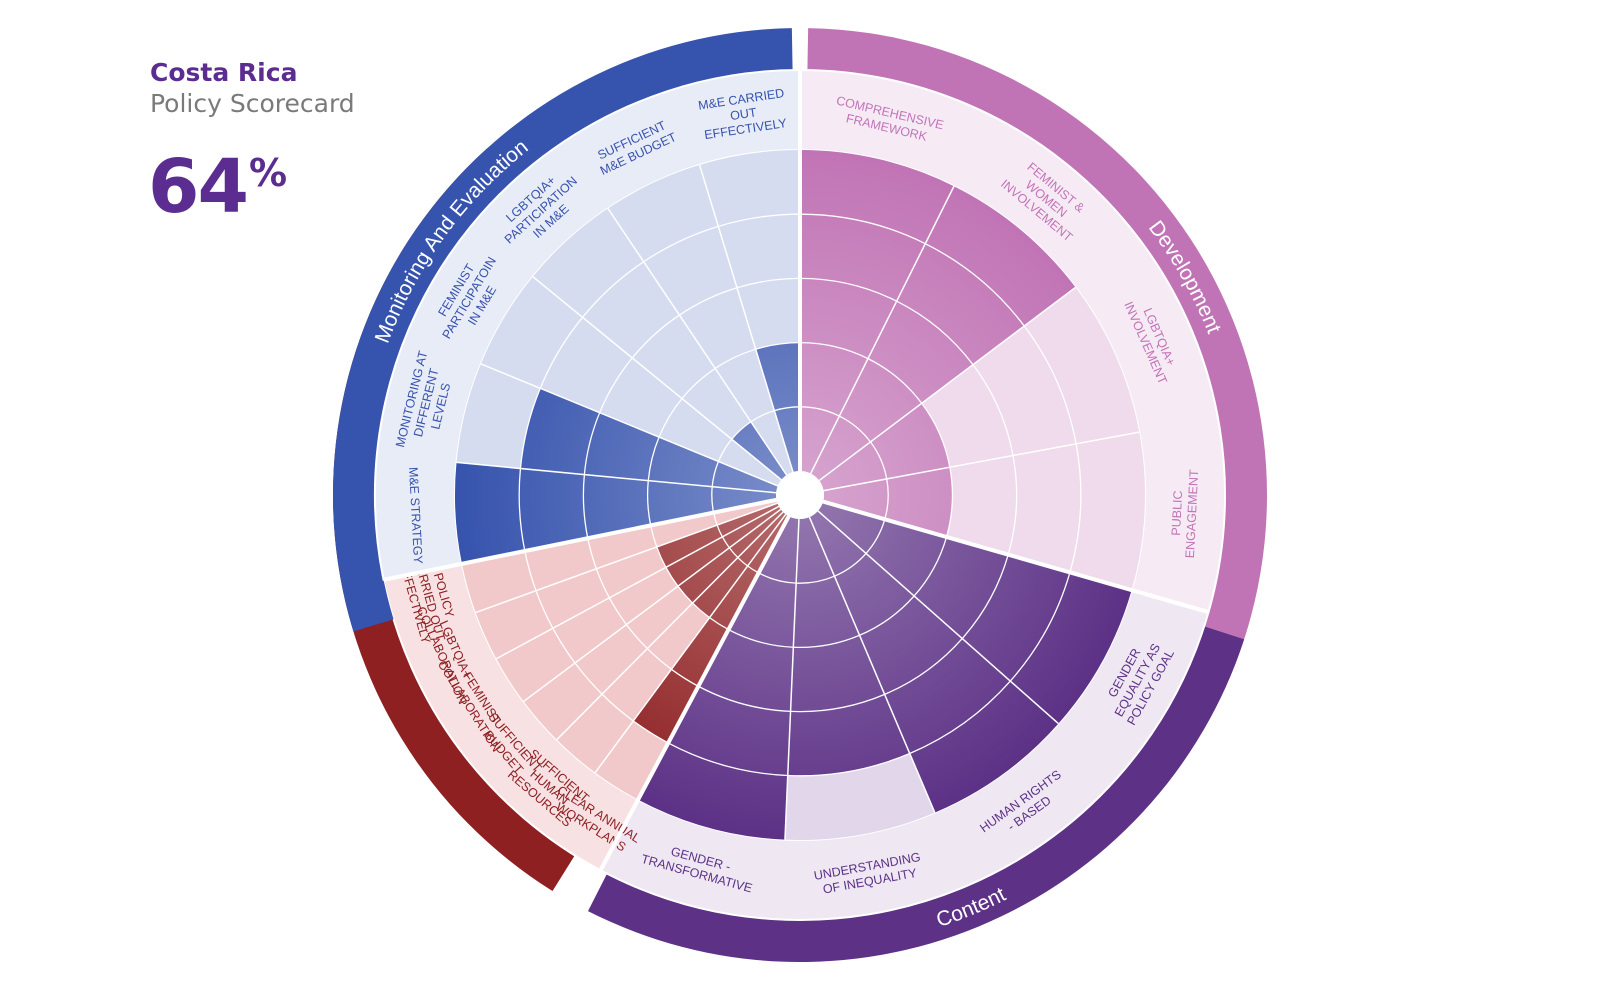 This screenshot has height=1000, width=1600. I want to click on score-bar-feminist-collaboration, so click(723, 546).